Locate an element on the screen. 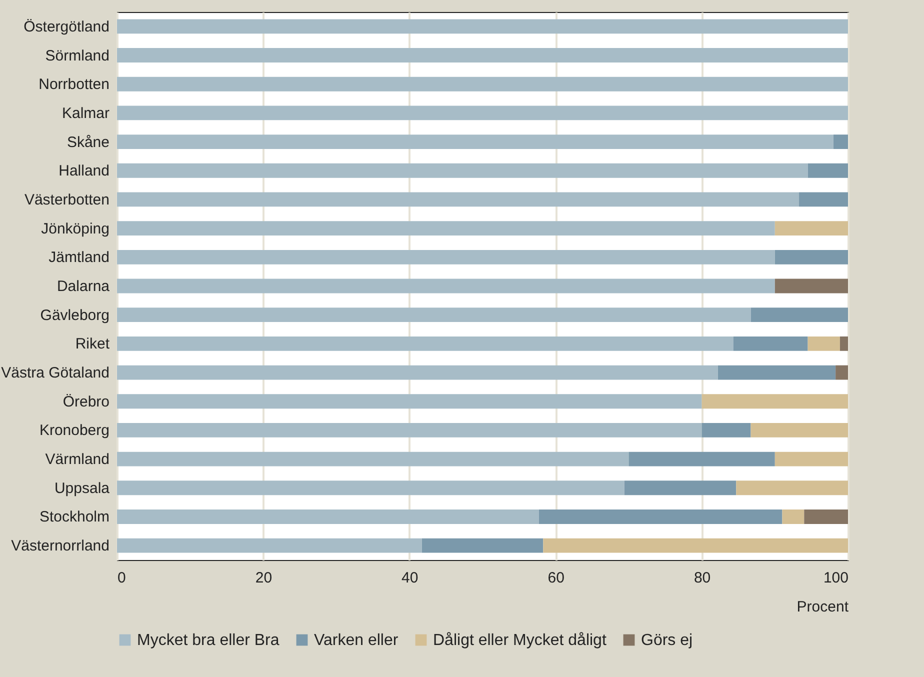  x-tick-label: 20 is located at coordinates (263, 578).